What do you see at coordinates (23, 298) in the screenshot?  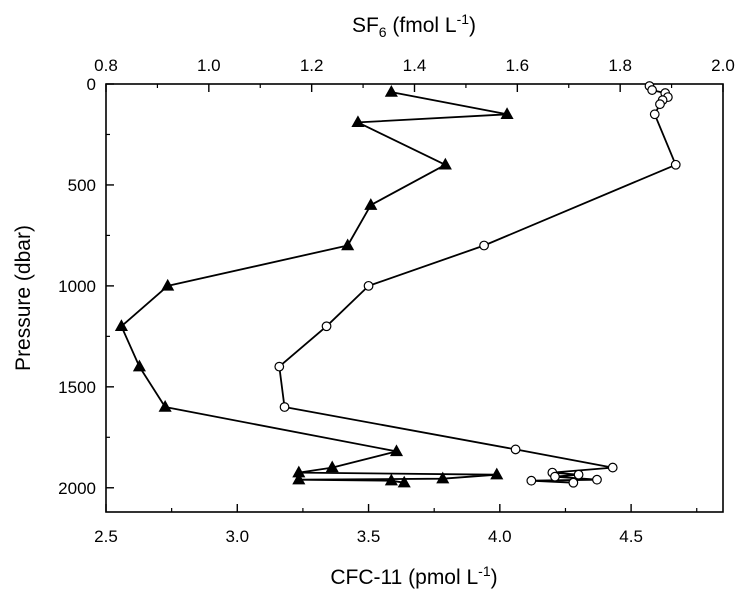 I see `y-axis-title: Pressure (dbar)` at bounding box center [23, 298].